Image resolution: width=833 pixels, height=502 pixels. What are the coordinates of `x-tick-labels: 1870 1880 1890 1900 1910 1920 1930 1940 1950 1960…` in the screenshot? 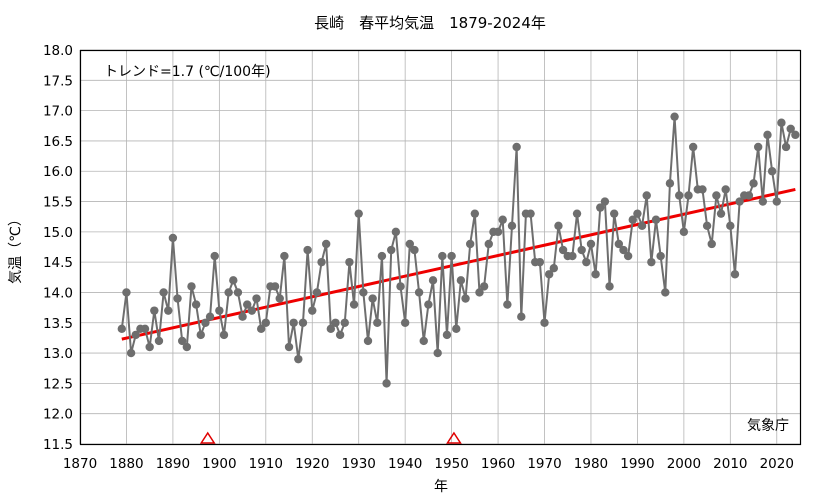 It's located at (428, 464).